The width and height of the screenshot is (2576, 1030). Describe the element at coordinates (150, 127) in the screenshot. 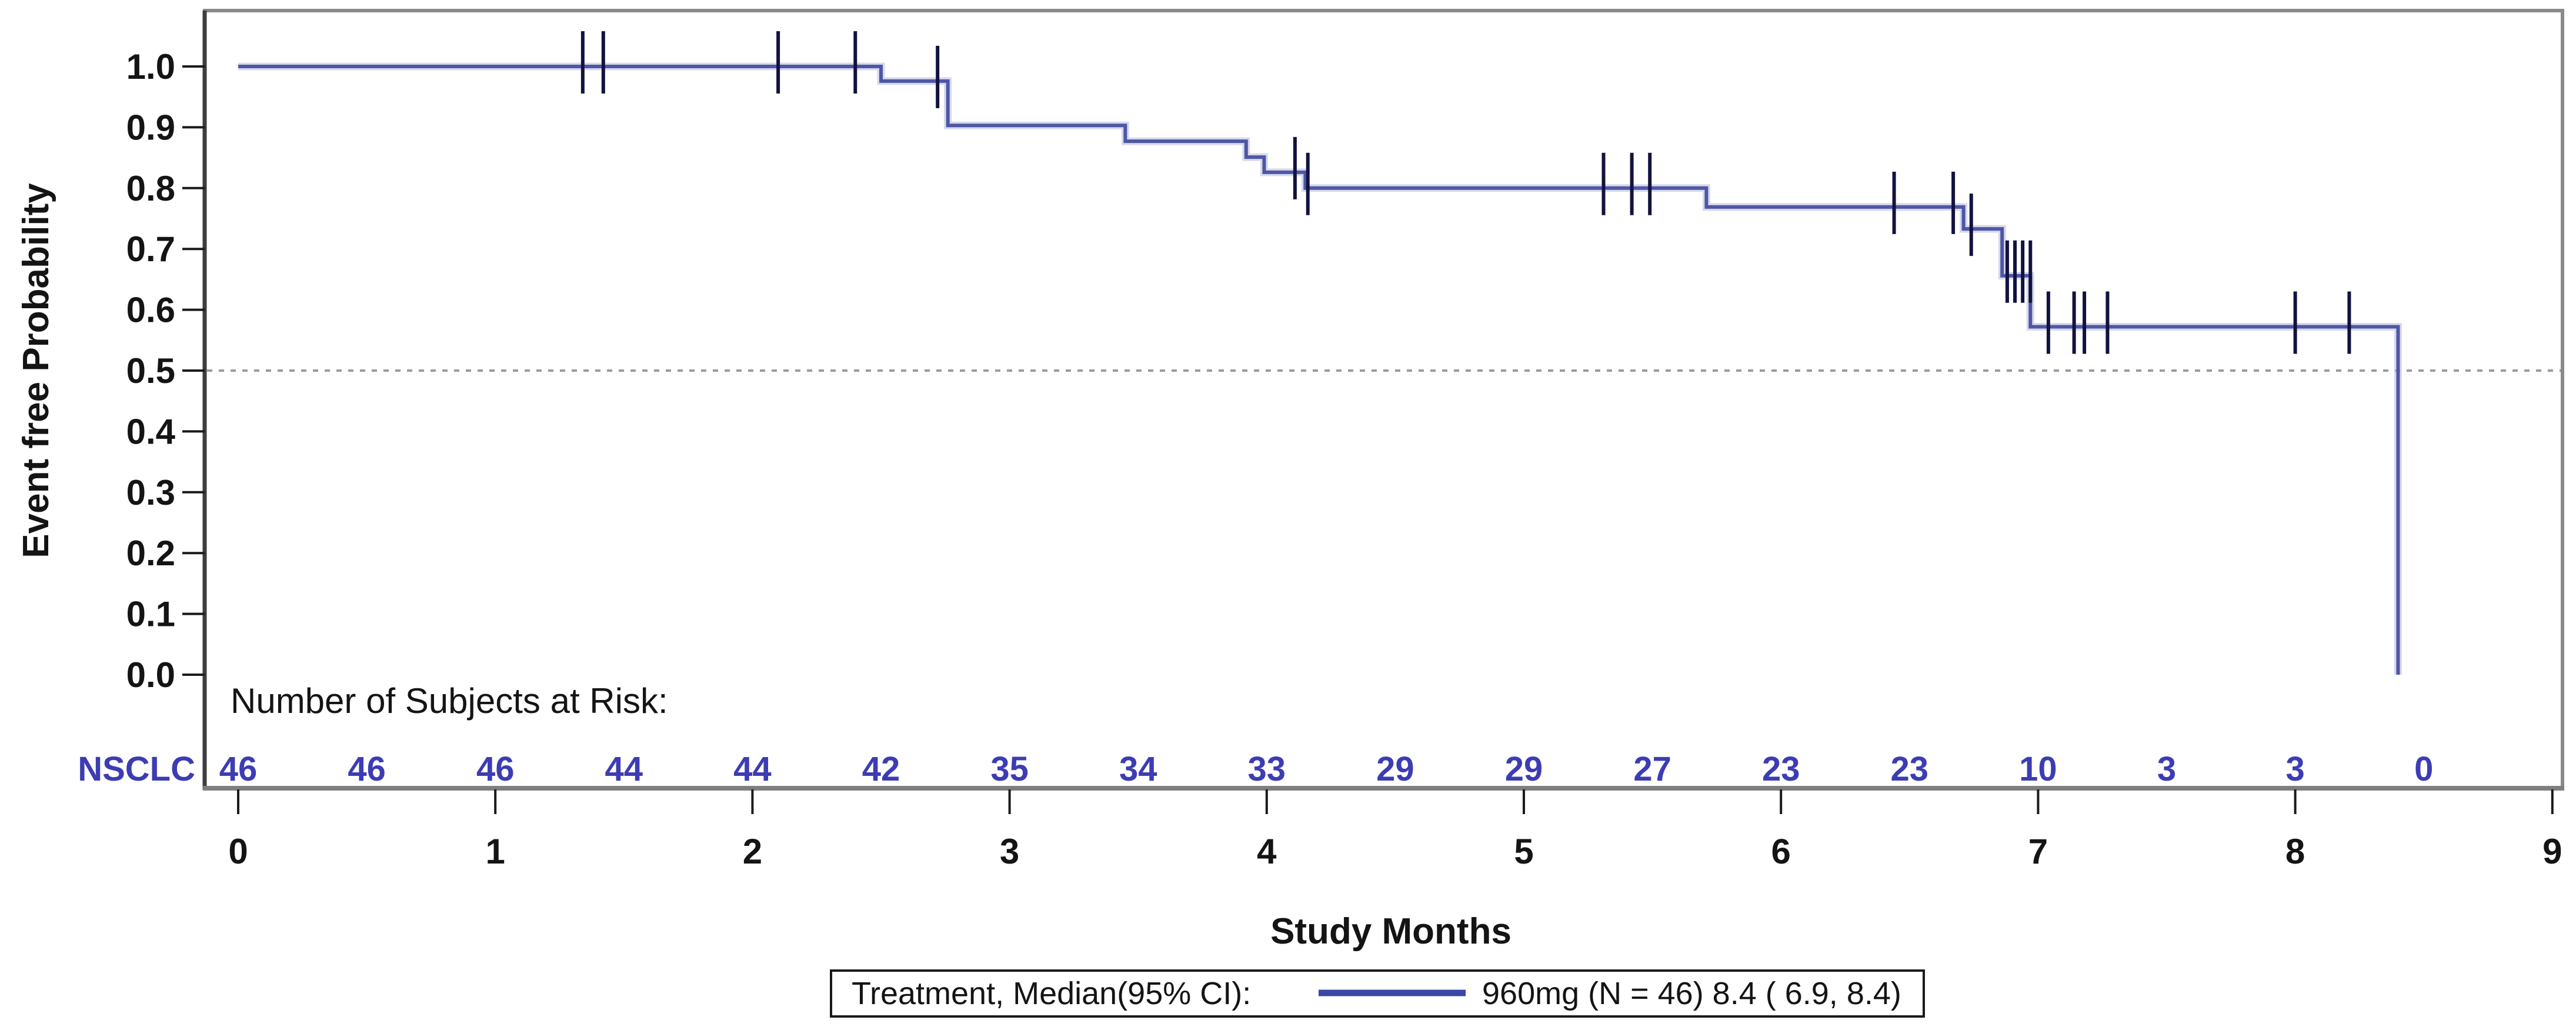

I see `y-tick-label: 0.9` at that location.